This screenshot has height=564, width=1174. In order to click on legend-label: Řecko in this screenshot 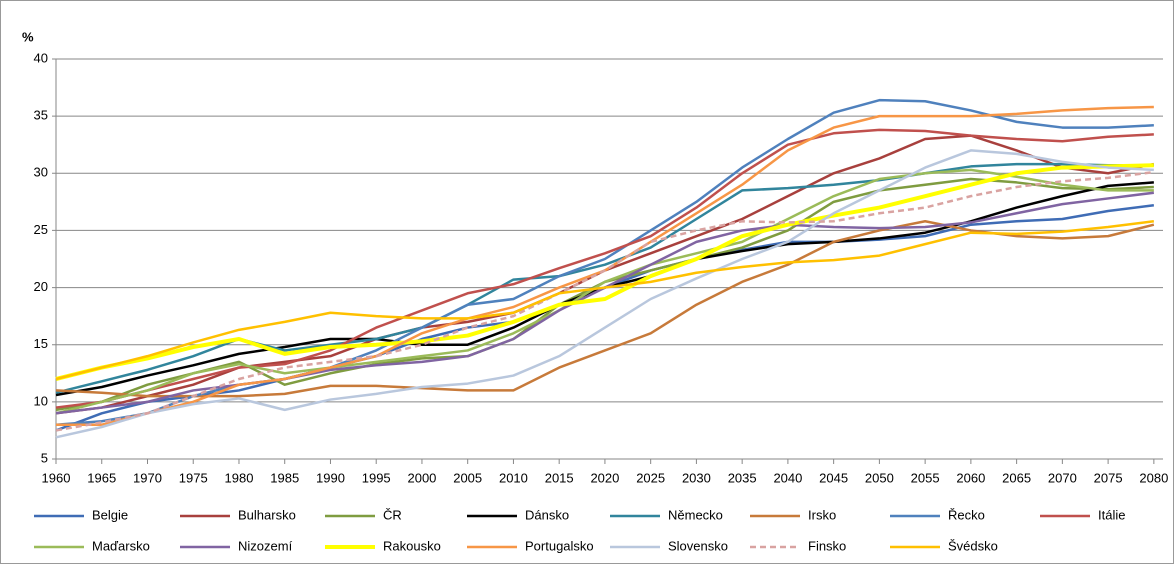, I will do `click(966, 514)`.